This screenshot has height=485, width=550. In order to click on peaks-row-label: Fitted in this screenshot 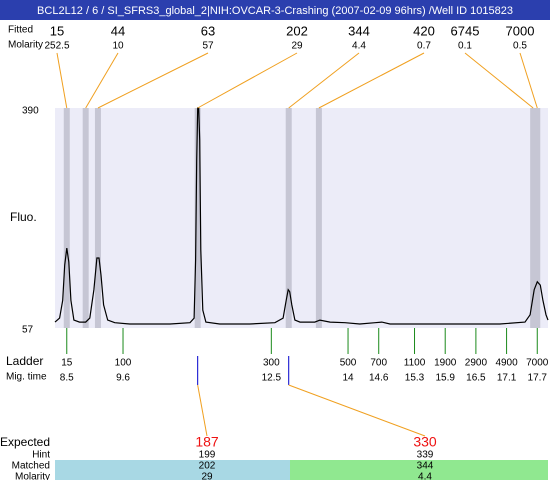, I will do `click(20, 30)`.